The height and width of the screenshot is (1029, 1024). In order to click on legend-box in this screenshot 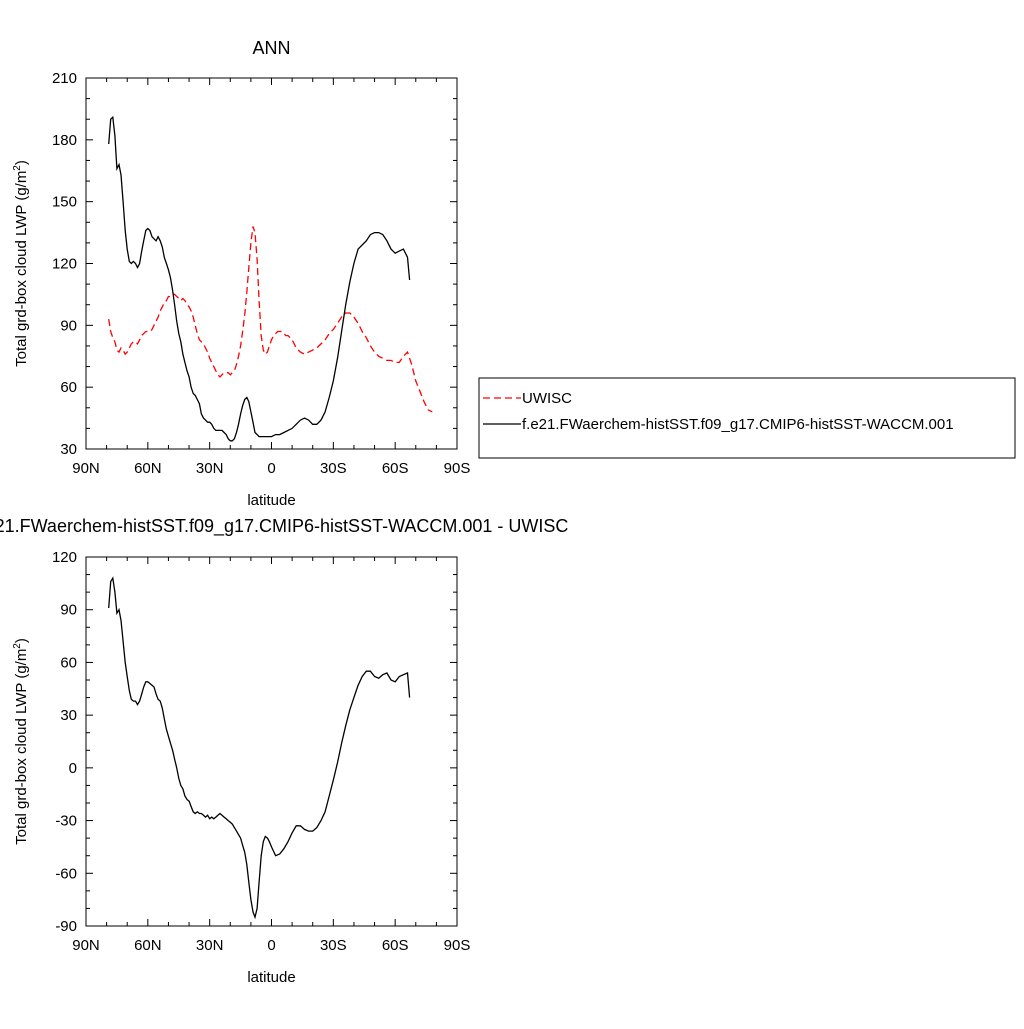, I will do `click(747, 418)`.